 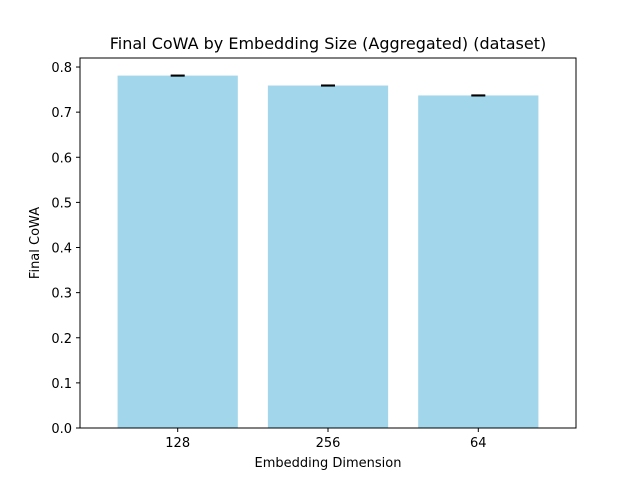 What do you see at coordinates (478, 443) in the screenshot?
I see `x-tick-label: 64` at bounding box center [478, 443].